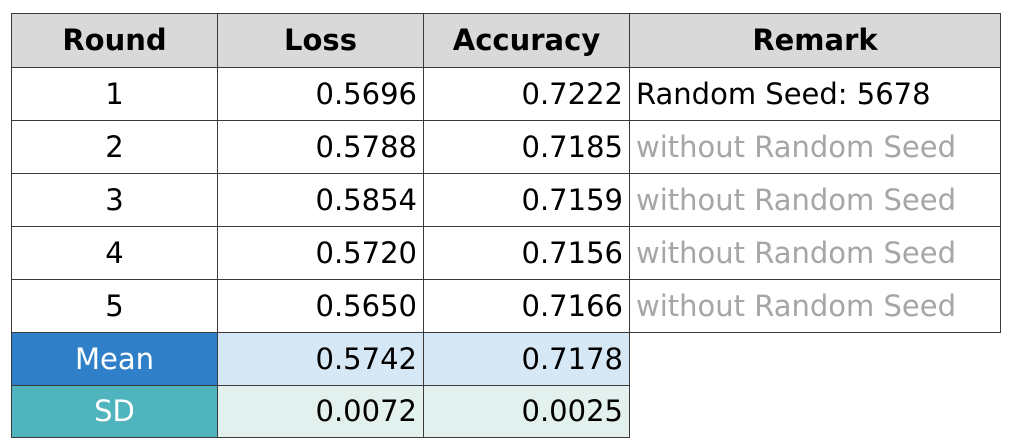 This screenshot has width=1012, height=447. I want to click on round-cell: 2, so click(114, 147).